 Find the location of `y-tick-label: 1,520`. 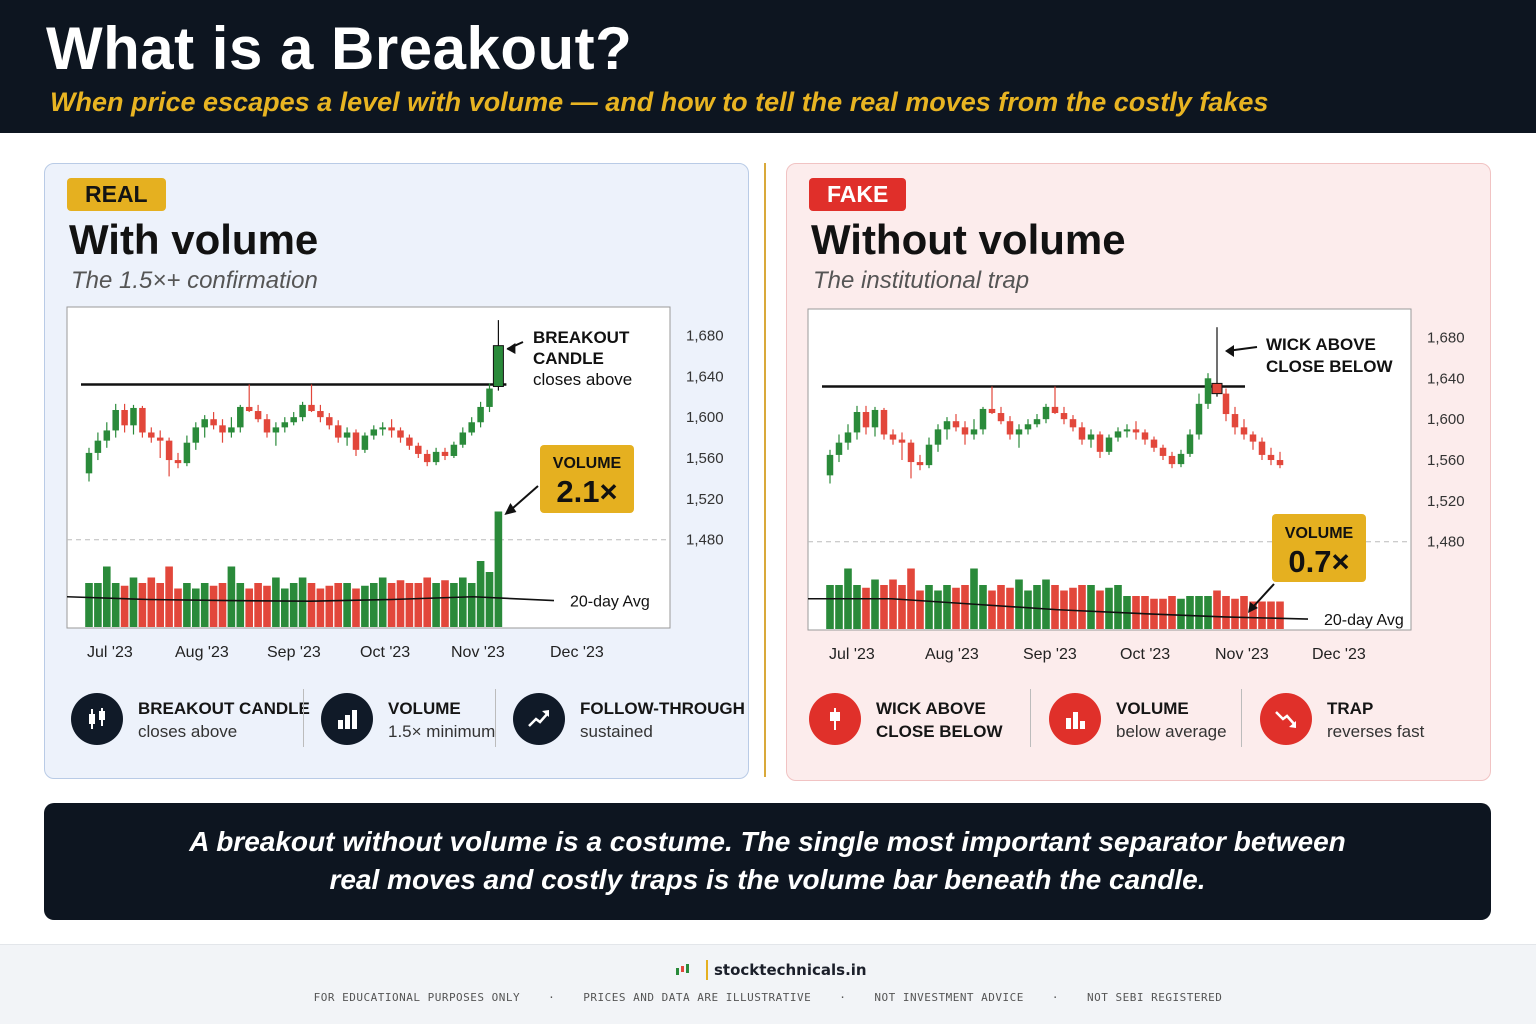

y-tick-label: 1,520 is located at coordinates (705, 499).